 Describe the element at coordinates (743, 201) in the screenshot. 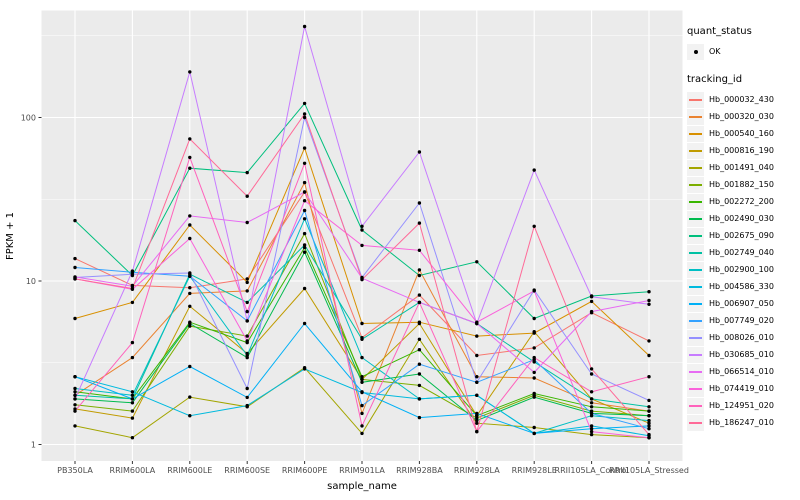

I see `legend-item-Hb_002272_200: Hb_002272_200` at that location.